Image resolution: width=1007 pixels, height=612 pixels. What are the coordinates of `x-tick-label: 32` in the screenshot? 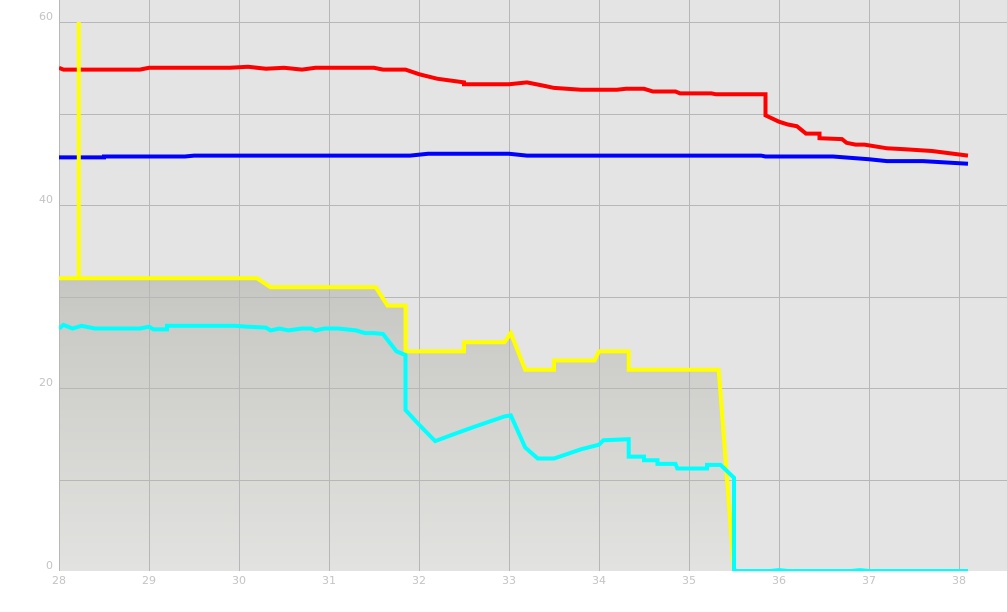 It's located at (419, 580).